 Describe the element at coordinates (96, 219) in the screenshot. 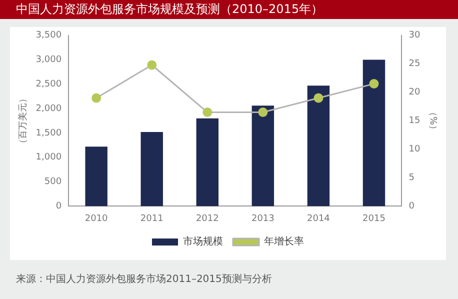

I see `x-tick-label: 2010` at that location.